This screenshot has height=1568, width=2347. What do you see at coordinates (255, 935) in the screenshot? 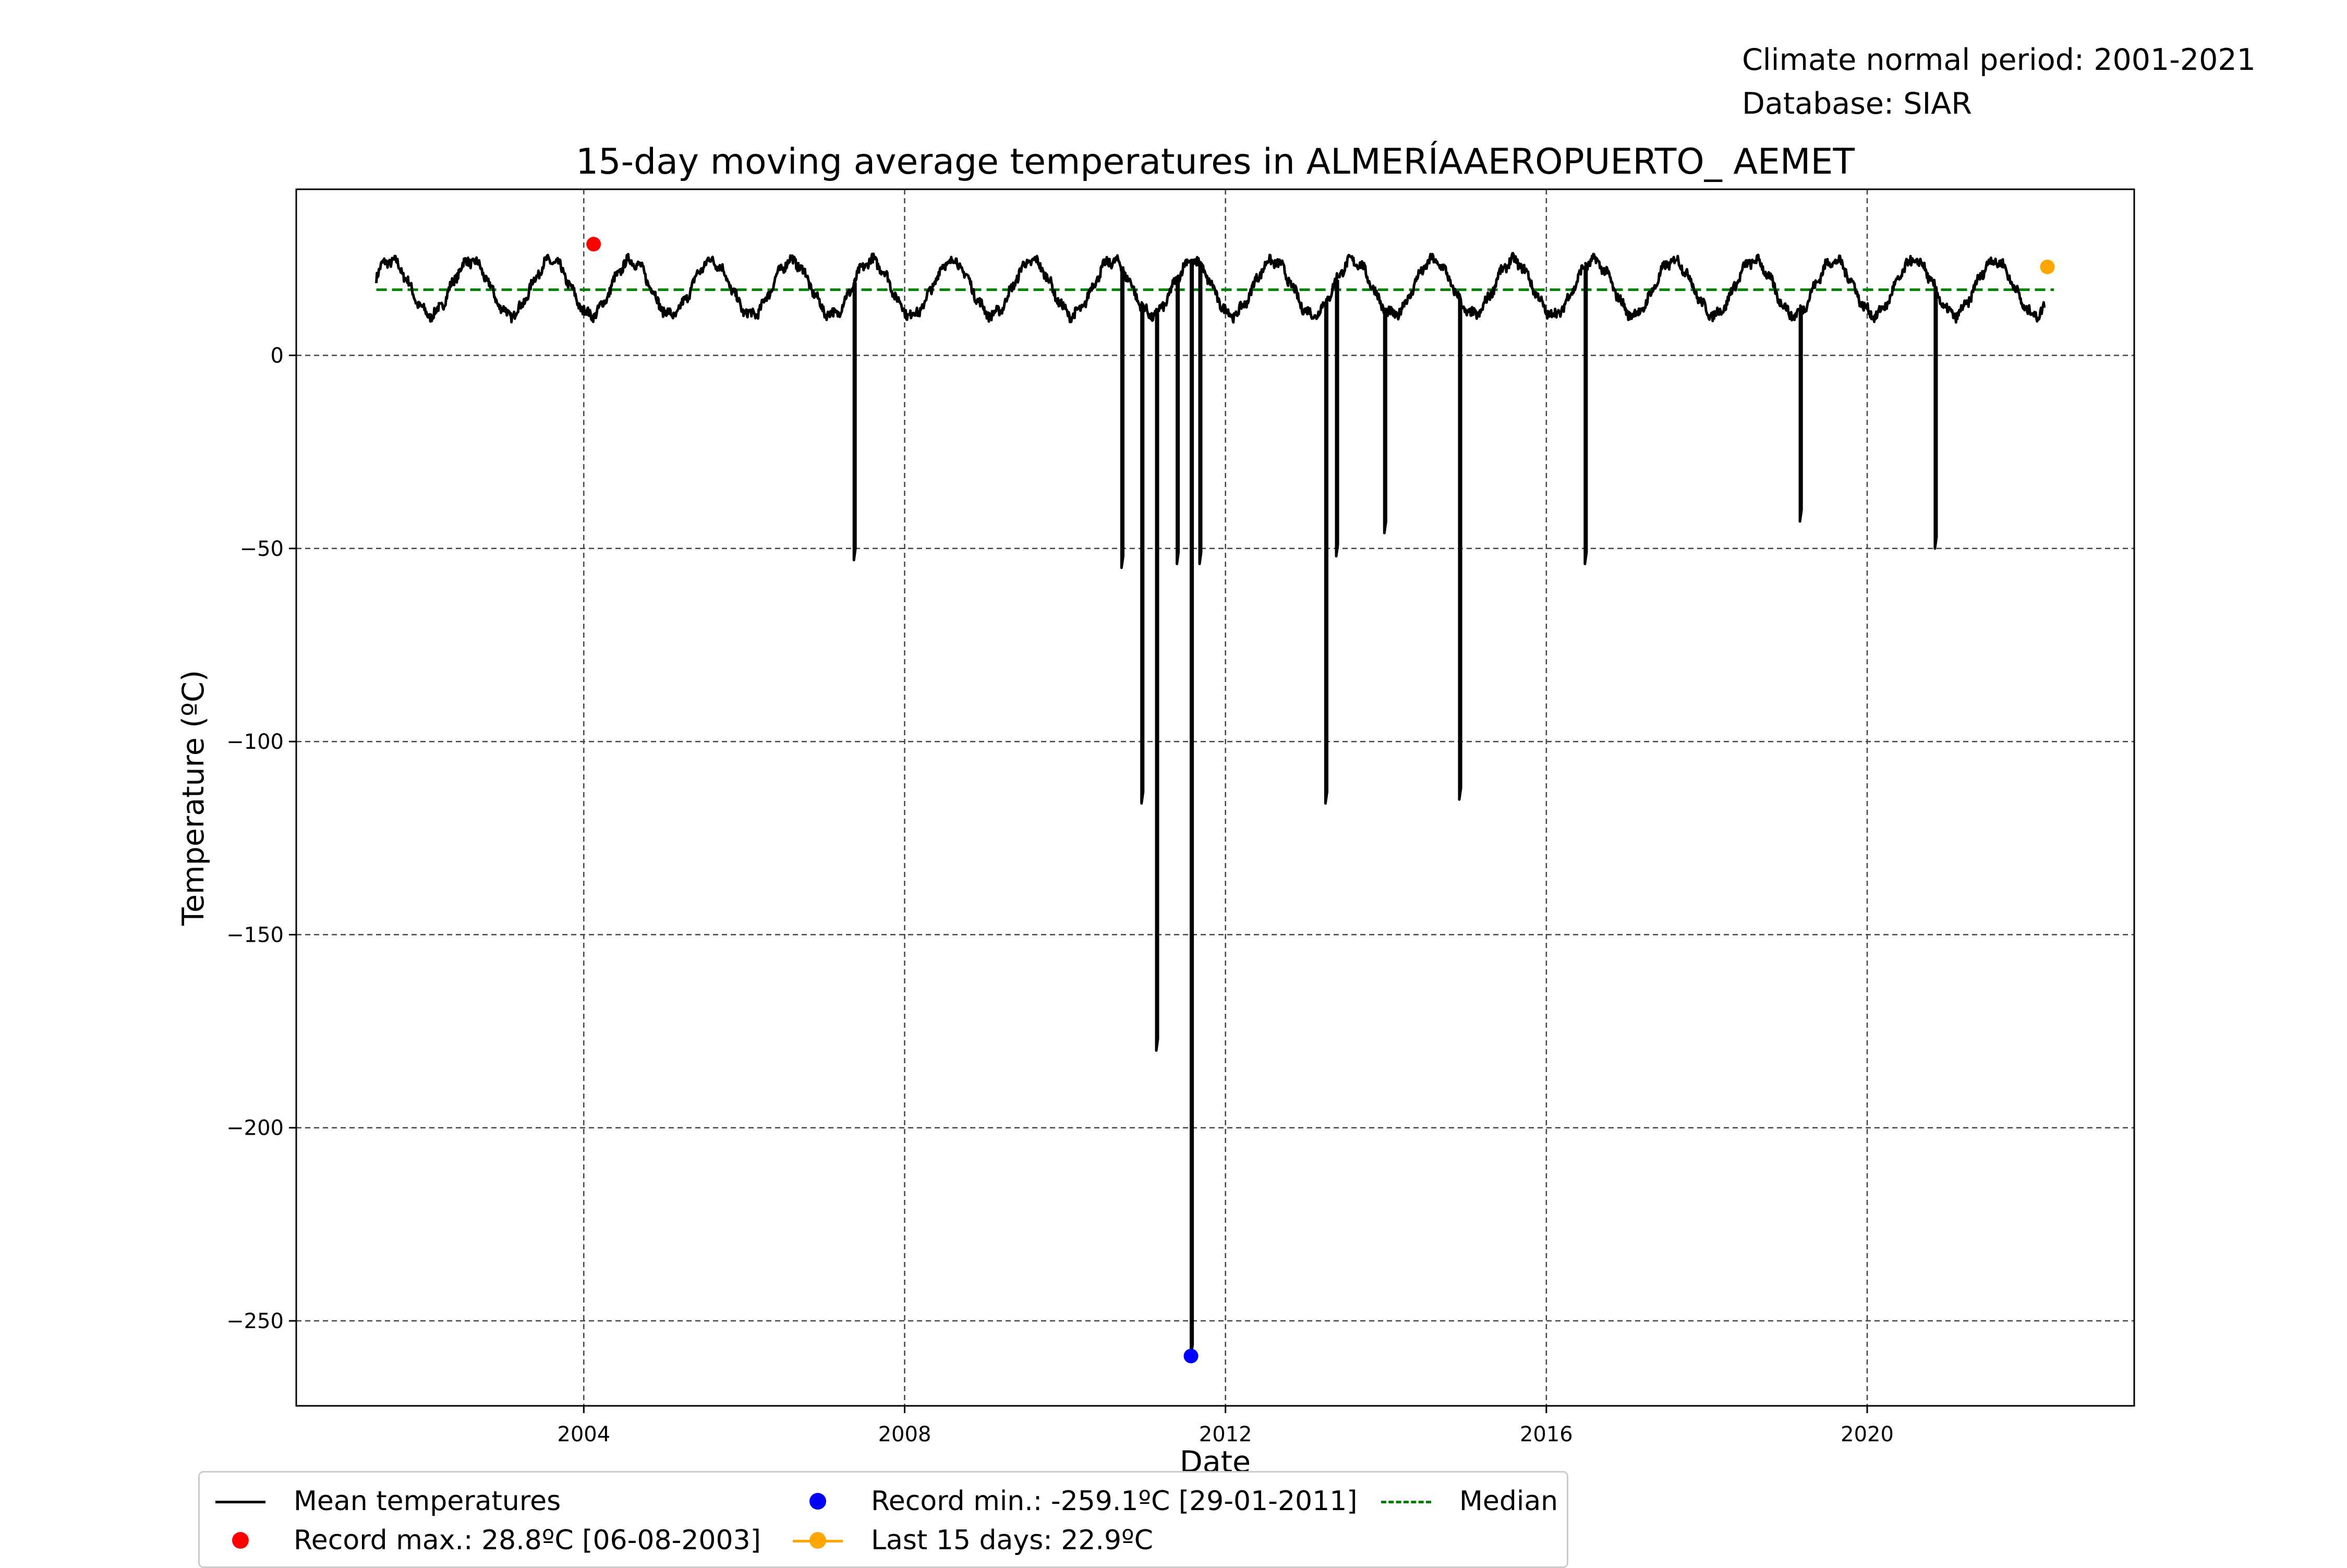
I see `y-tick-label-3: −150` at bounding box center [255, 935].